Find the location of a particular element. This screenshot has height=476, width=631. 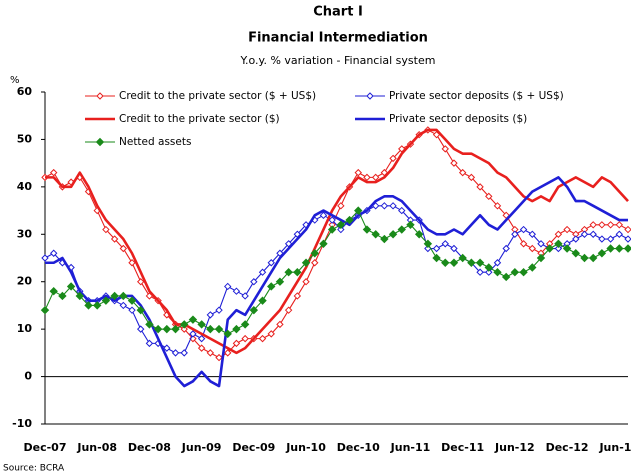

x-tick-label: Dec-08 is located at coordinates (149, 447).